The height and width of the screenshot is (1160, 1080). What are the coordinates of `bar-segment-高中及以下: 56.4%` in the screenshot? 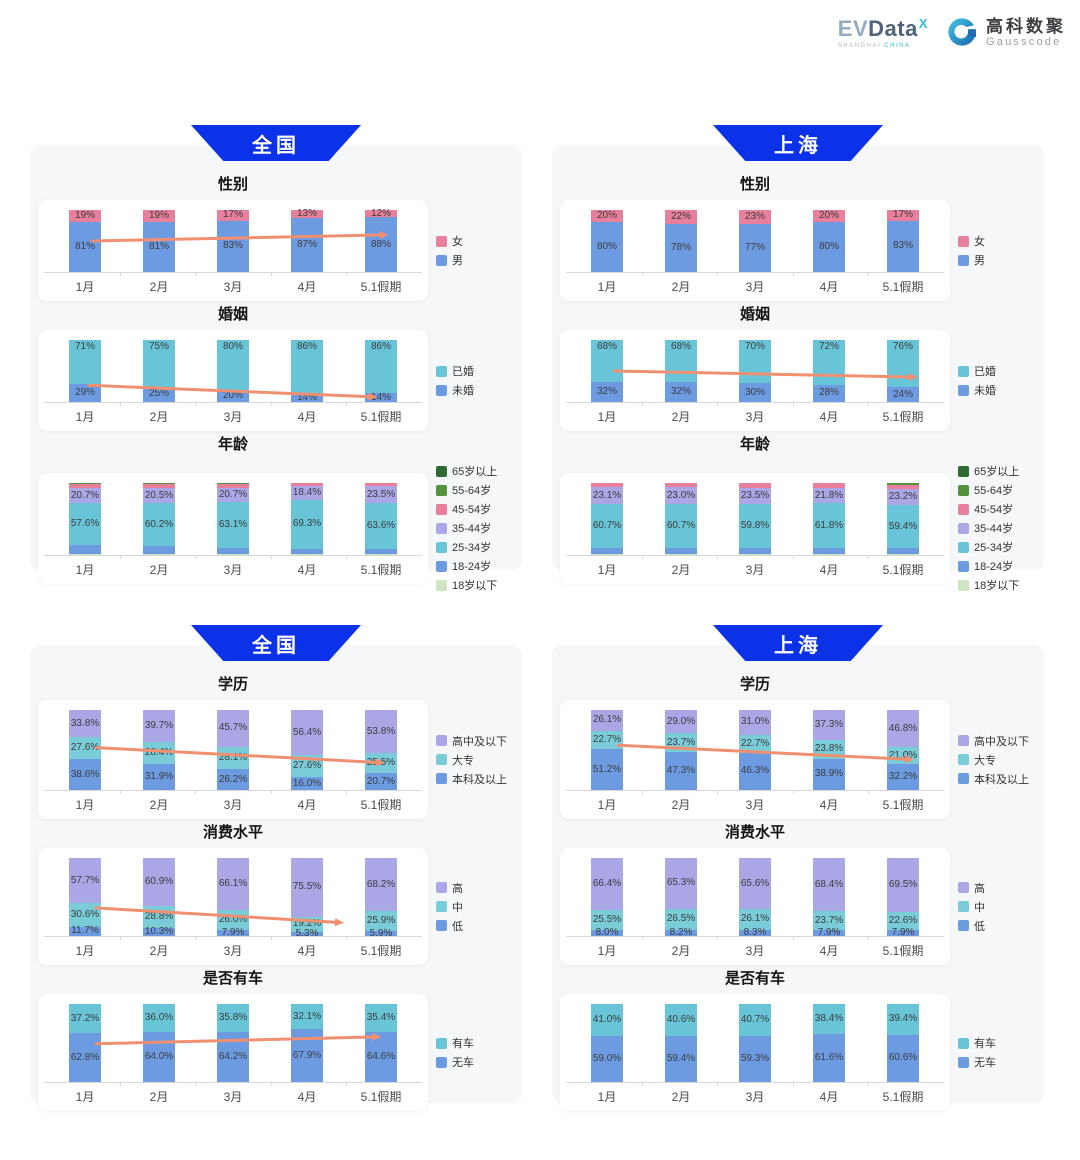 It's located at (307, 733).